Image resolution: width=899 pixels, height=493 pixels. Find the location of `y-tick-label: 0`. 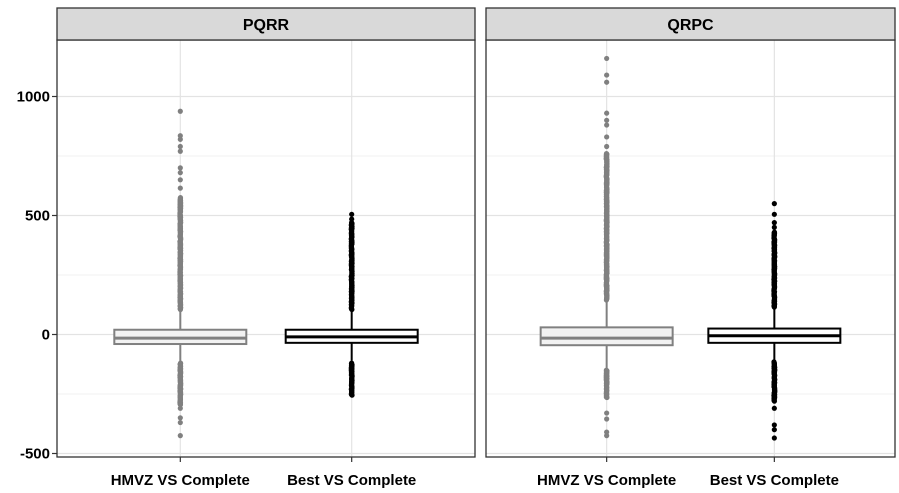

y-tick-label: 0 is located at coordinates (46, 335).